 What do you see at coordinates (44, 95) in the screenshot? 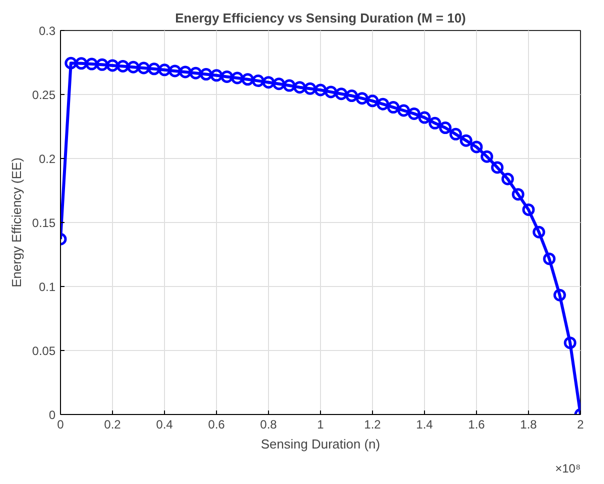
I see `y-tick-label: 0.25` at bounding box center [44, 95].